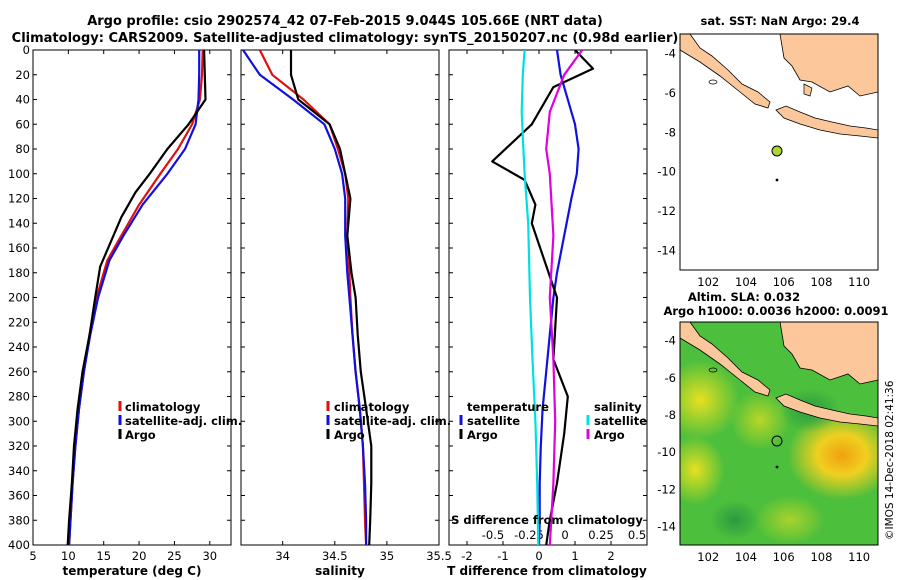 The height and width of the screenshot is (580, 900). Describe the element at coordinates (335, 556) in the screenshot. I see `x-tick-label: 34.5` at that location.